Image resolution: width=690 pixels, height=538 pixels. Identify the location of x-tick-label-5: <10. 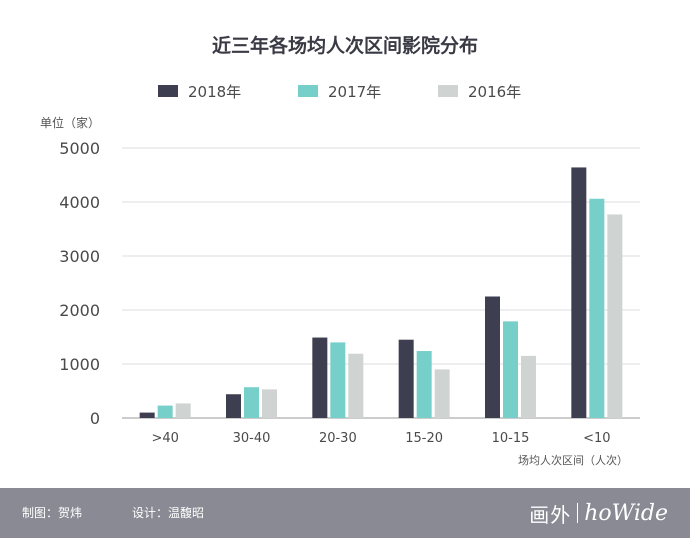
(596, 438).